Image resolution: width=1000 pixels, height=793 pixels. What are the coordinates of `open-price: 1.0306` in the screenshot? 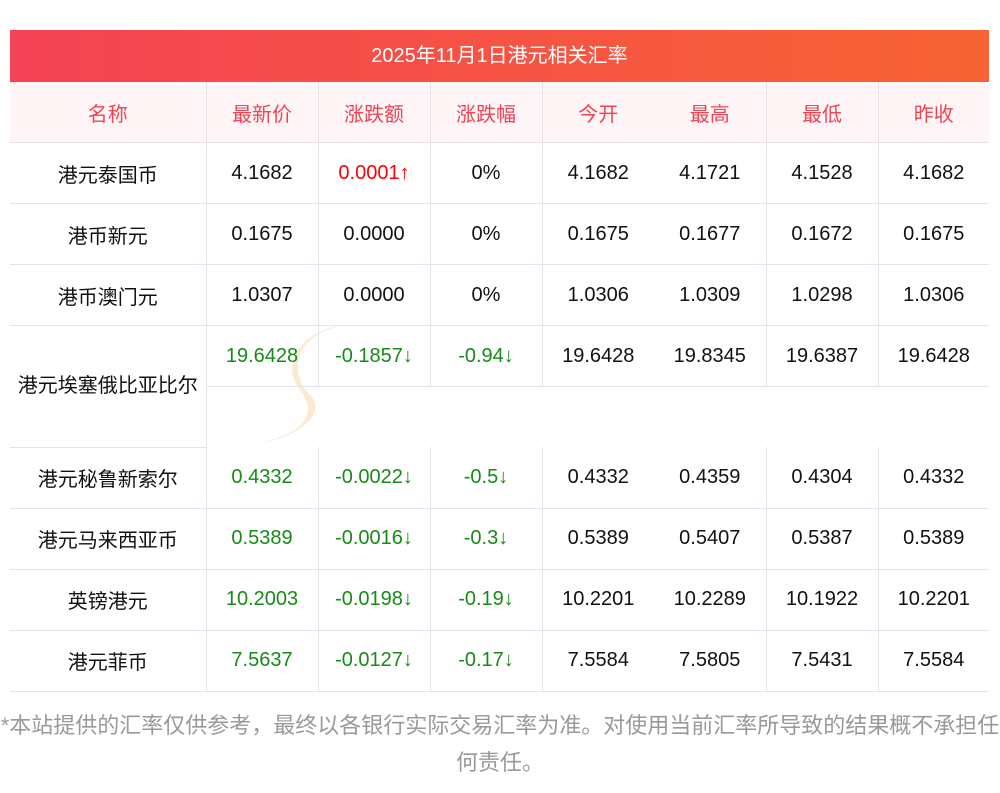 It's located at (598, 295).